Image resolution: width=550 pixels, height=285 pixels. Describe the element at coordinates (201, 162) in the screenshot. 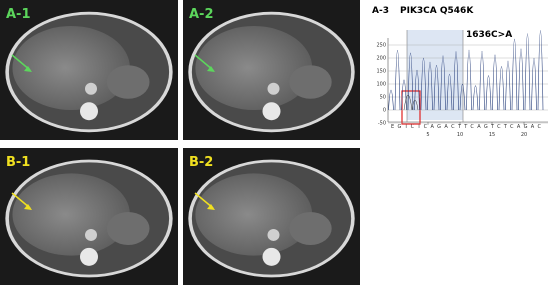

I see `panel-label: B-2` at that location.